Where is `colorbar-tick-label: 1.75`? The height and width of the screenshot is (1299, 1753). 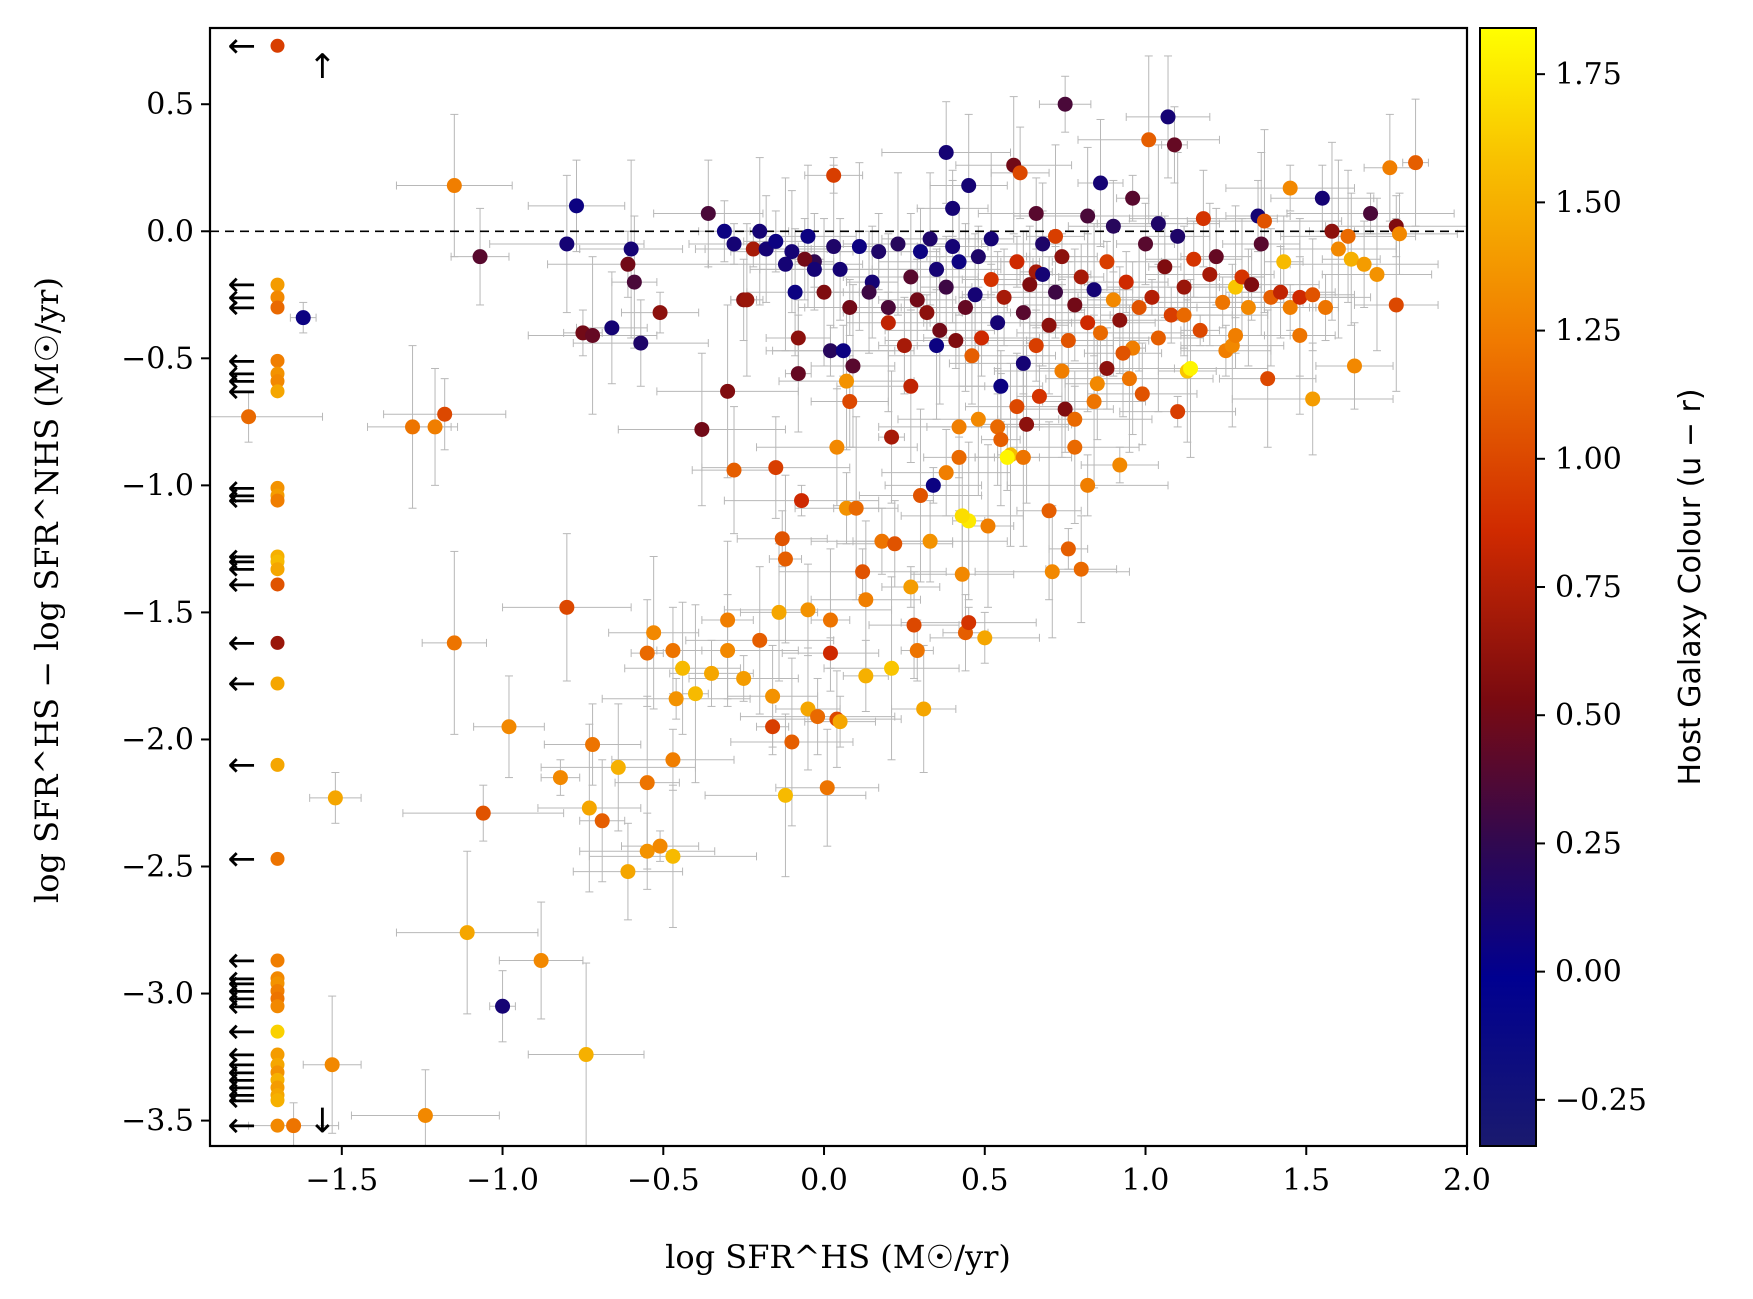
colorbar-tick-label: 1.75 is located at coordinates (1588, 74).